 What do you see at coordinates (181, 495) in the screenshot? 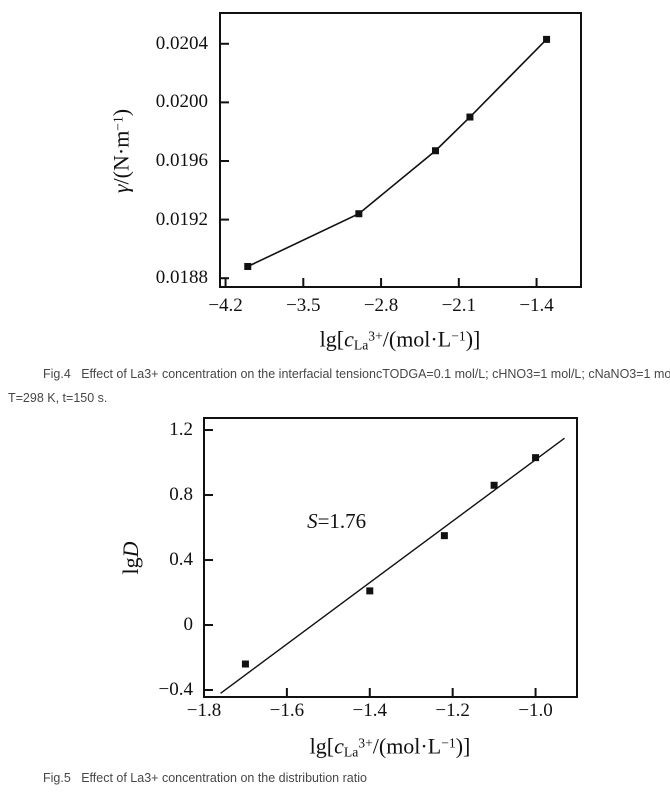
I see `fig5-y-tick-label: 0.8` at bounding box center [181, 495].